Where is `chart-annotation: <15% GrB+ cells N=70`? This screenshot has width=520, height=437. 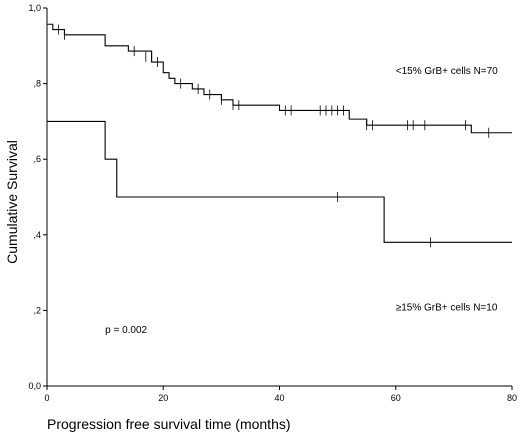
chart-annotation: <15% GrB+ cells N=70 is located at coordinates (447, 71).